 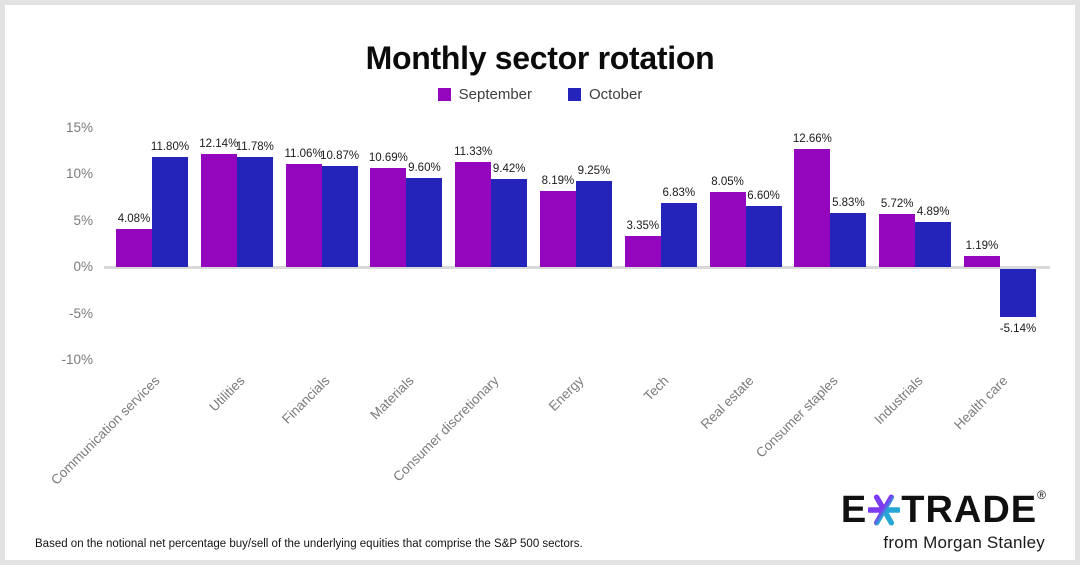 What do you see at coordinates (134, 248) in the screenshot?
I see `bar-september-communication-services` at bounding box center [134, 248].